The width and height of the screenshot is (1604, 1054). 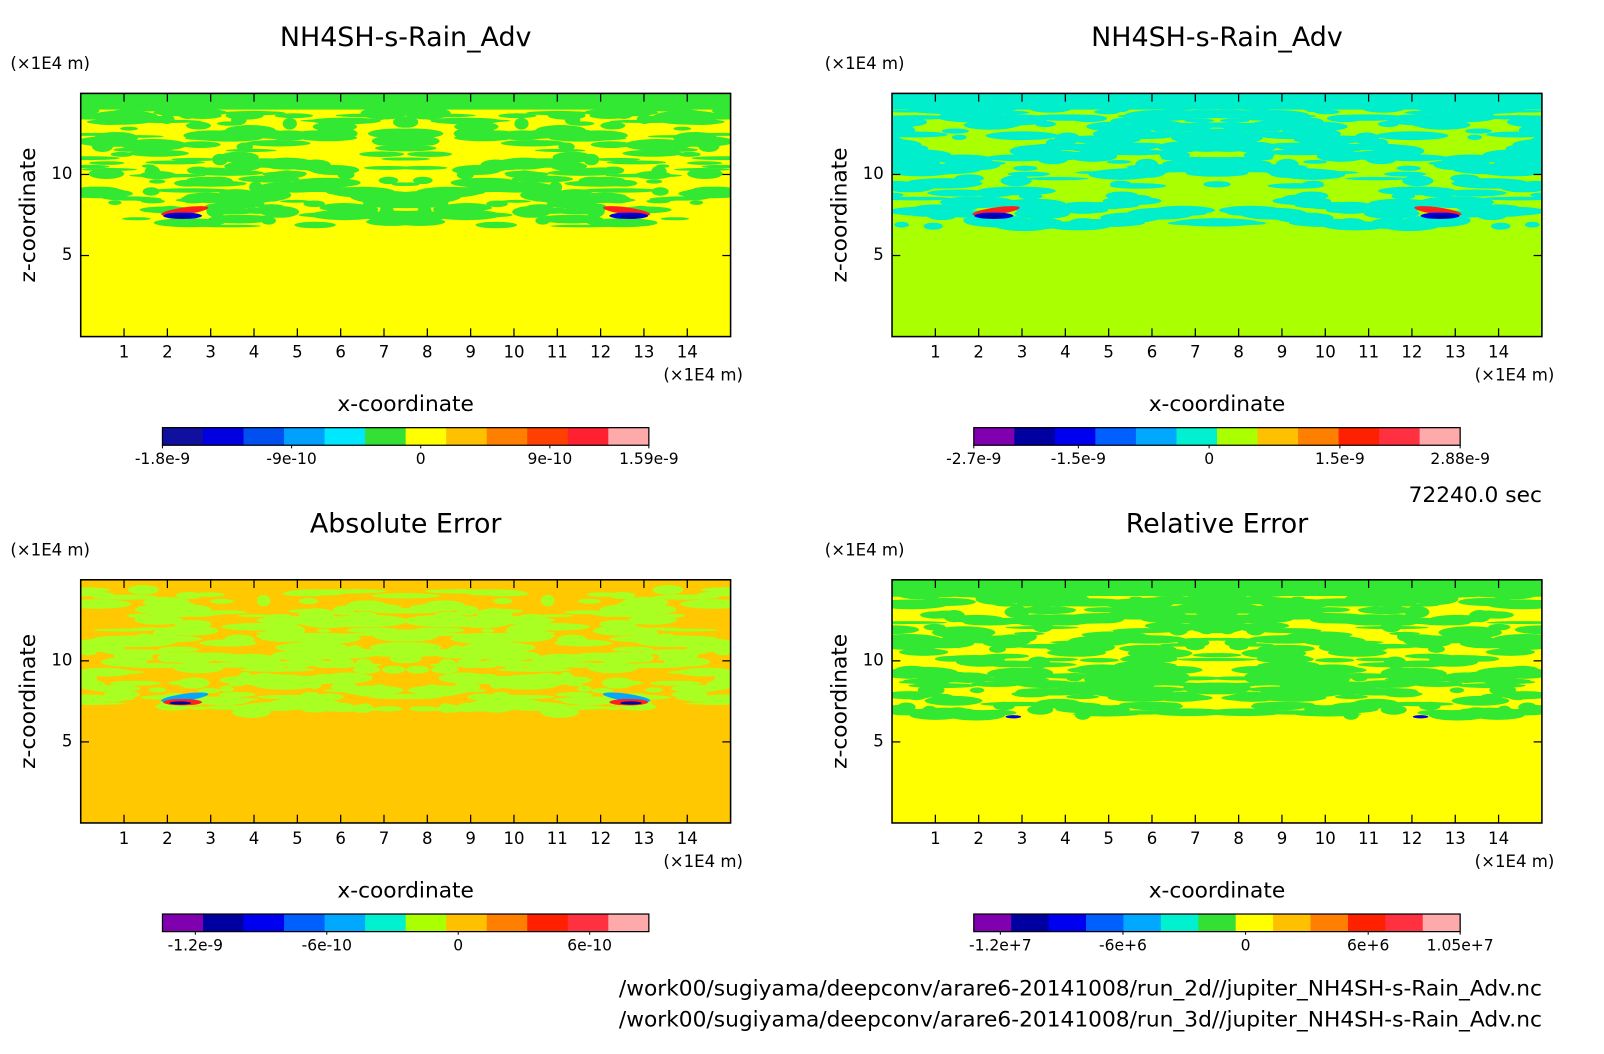 What do you see at coordinates (1246, 946) in the screenshot?
I see `colorbar-label: 0` at bounding box center [1246, 946].